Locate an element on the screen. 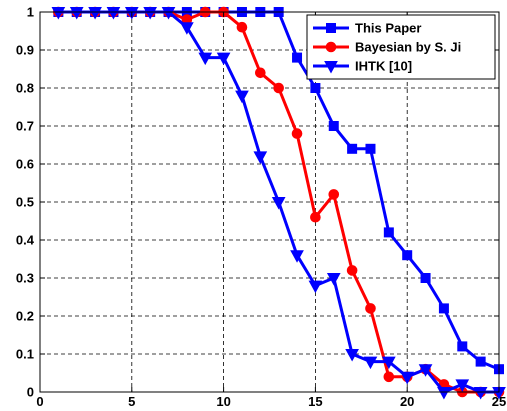 This screenshot has height=411, width=507. legend-entry: Bayesian by S. Ji is located at coordinates (387, 47).